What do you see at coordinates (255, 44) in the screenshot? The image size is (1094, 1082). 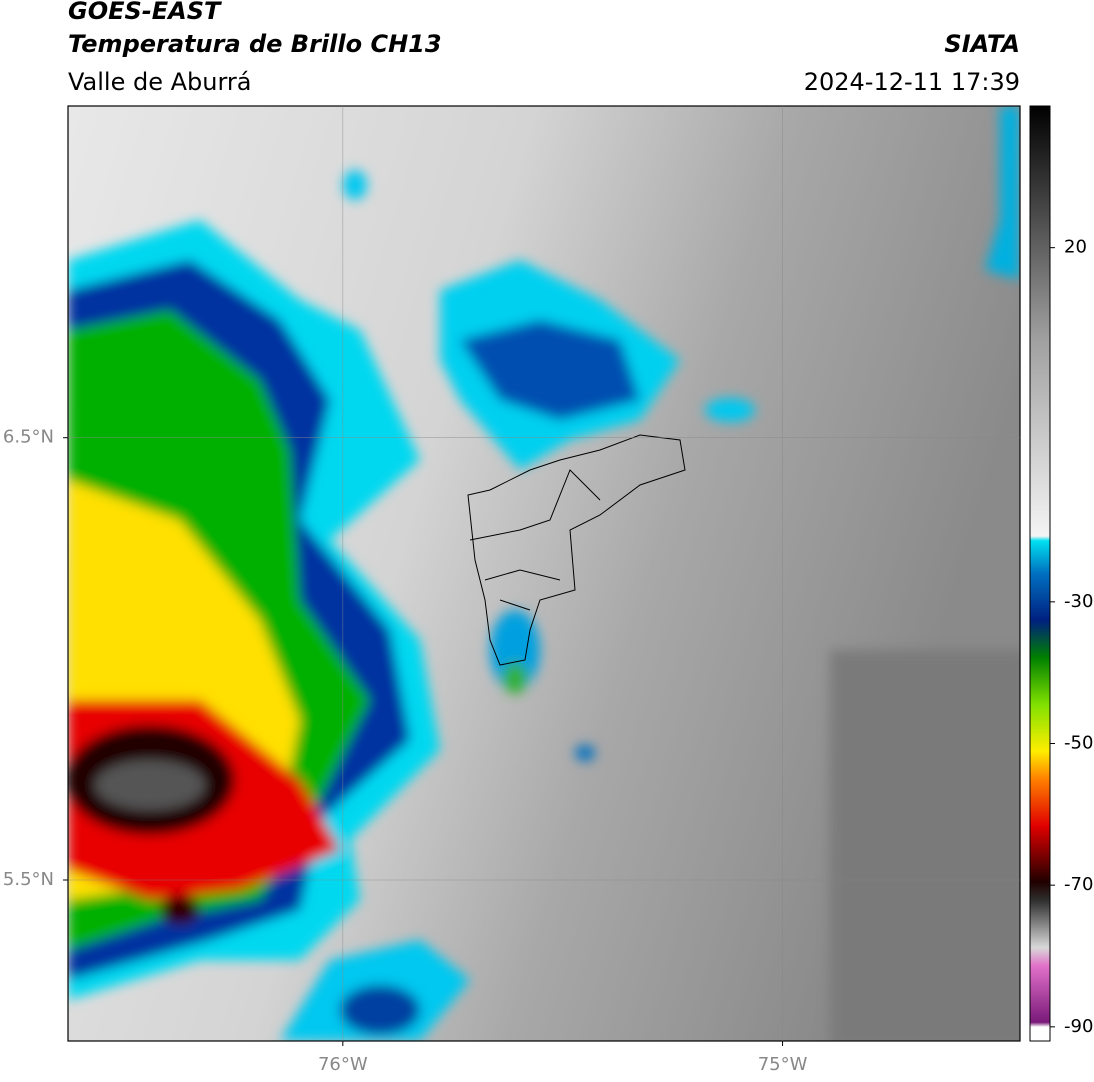 I see `subtitle: Temperatura de Brillo CH13` at bounding box center [255, 44].